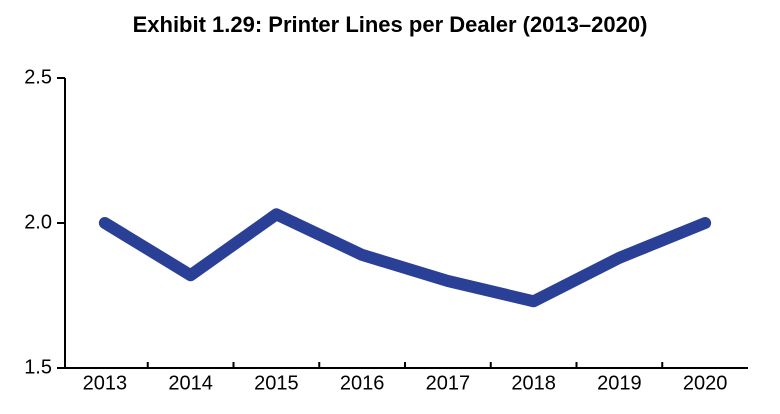  What do you see at coordinates (38, 222) in the screenshot?
I see `y-tick-label: 2.0` at bounding box center [38, 222].